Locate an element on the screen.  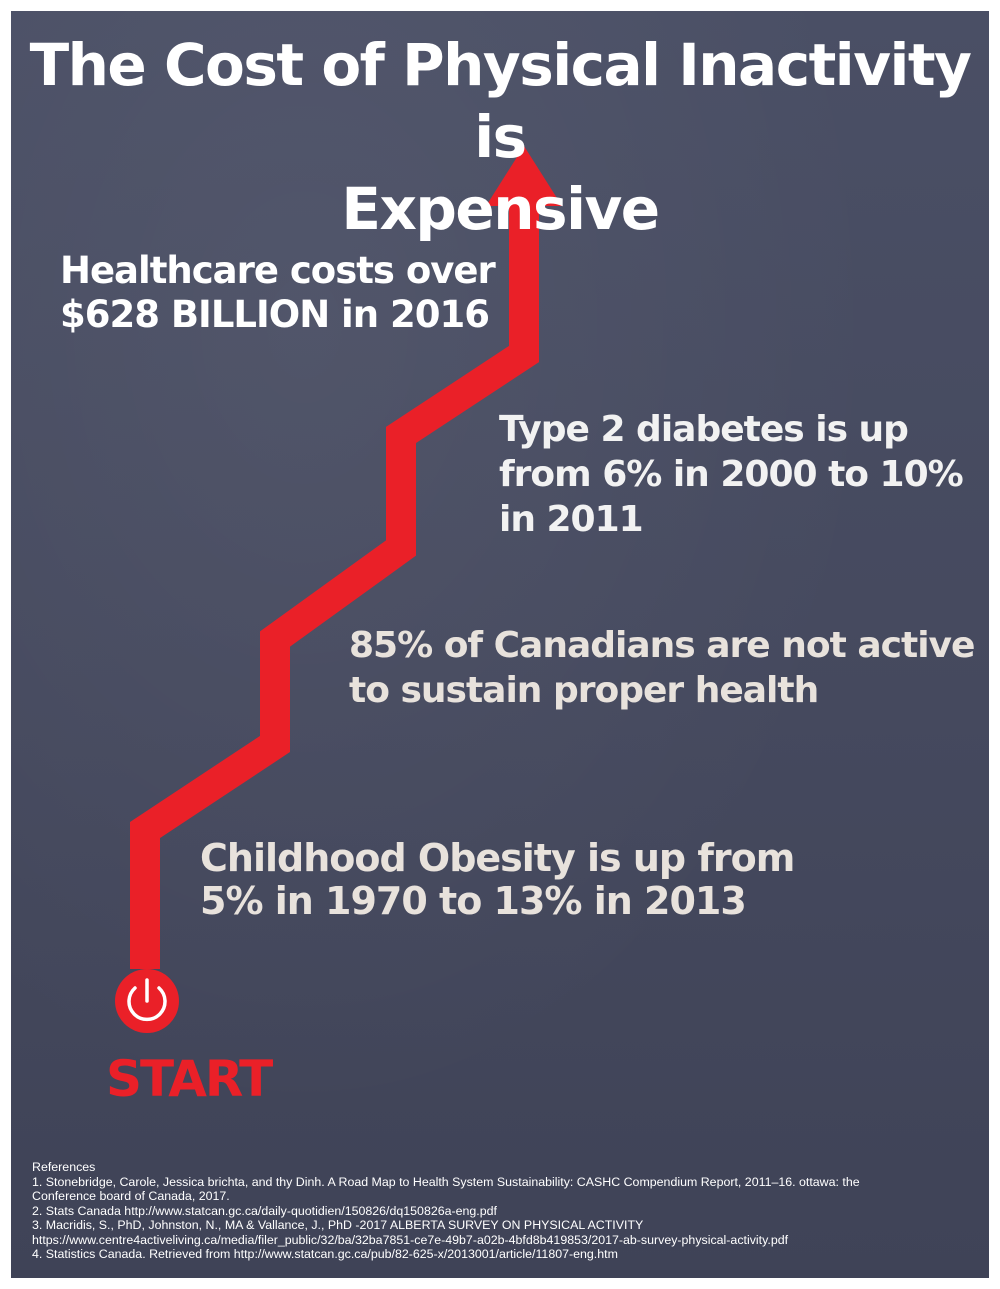
stat-line: 85% of Canadians are not active is located at coordinates (662, 645).